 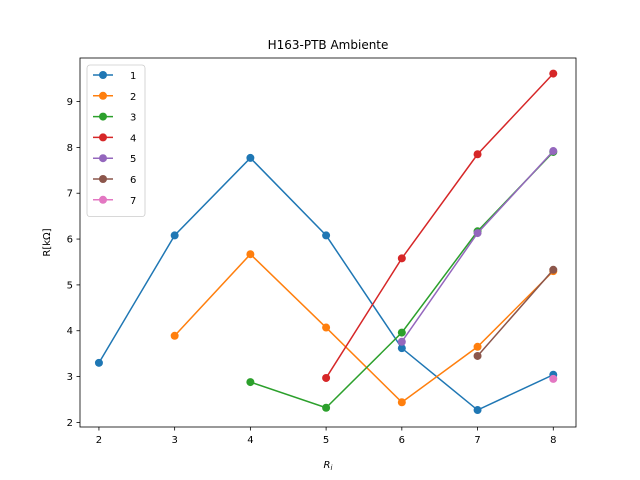 What do you see at coordinates (515, 313) in the screenshot?
I see `series-6-line` at bounding box center [515, 313].